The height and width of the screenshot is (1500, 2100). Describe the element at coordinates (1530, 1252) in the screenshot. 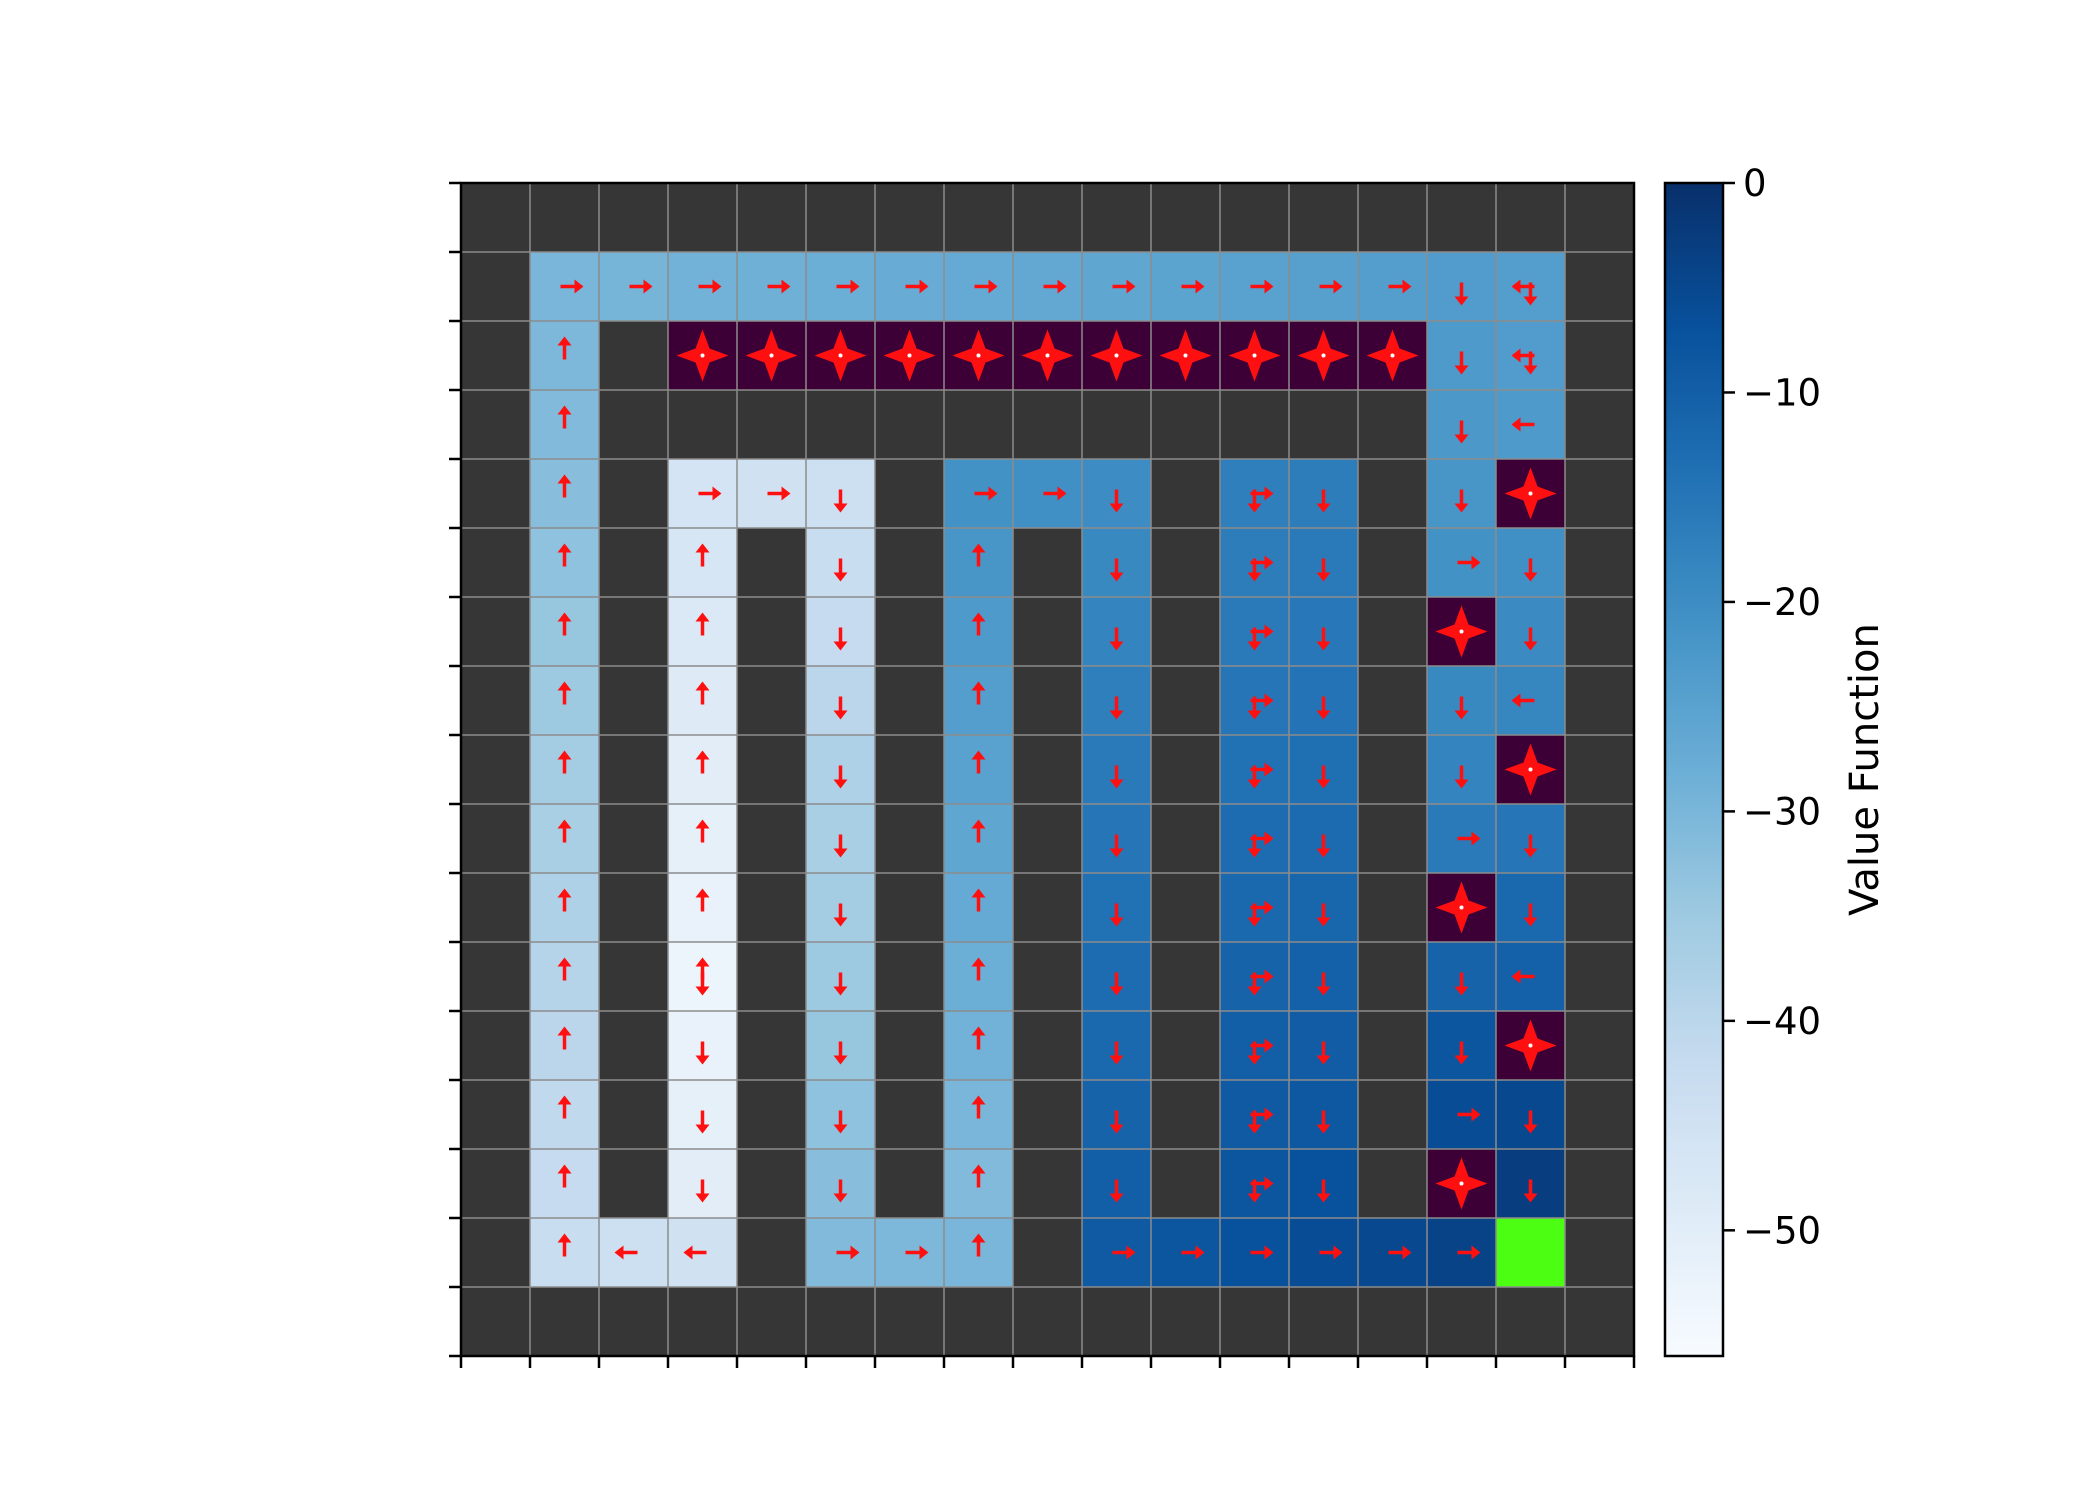

I see `goal-cell` at that location.